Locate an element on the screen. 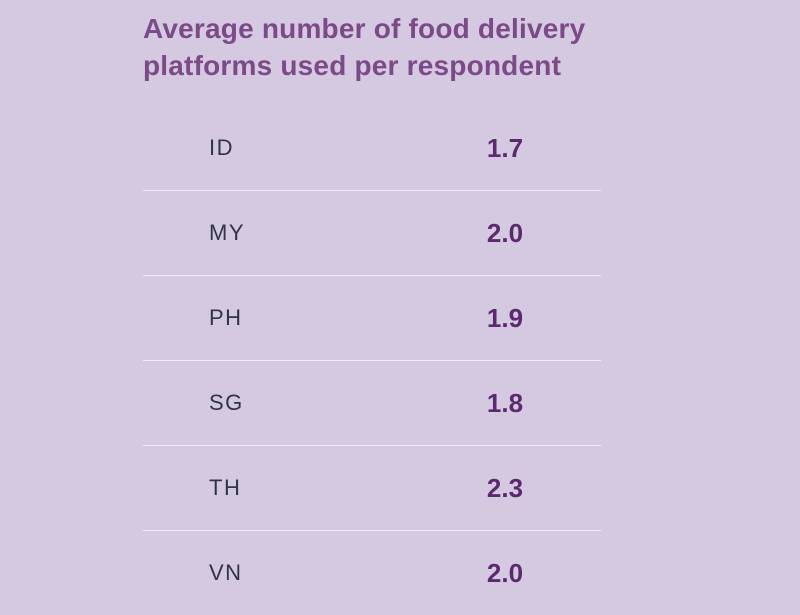  value-label: 1.9 is located at coordinates (505, 318).